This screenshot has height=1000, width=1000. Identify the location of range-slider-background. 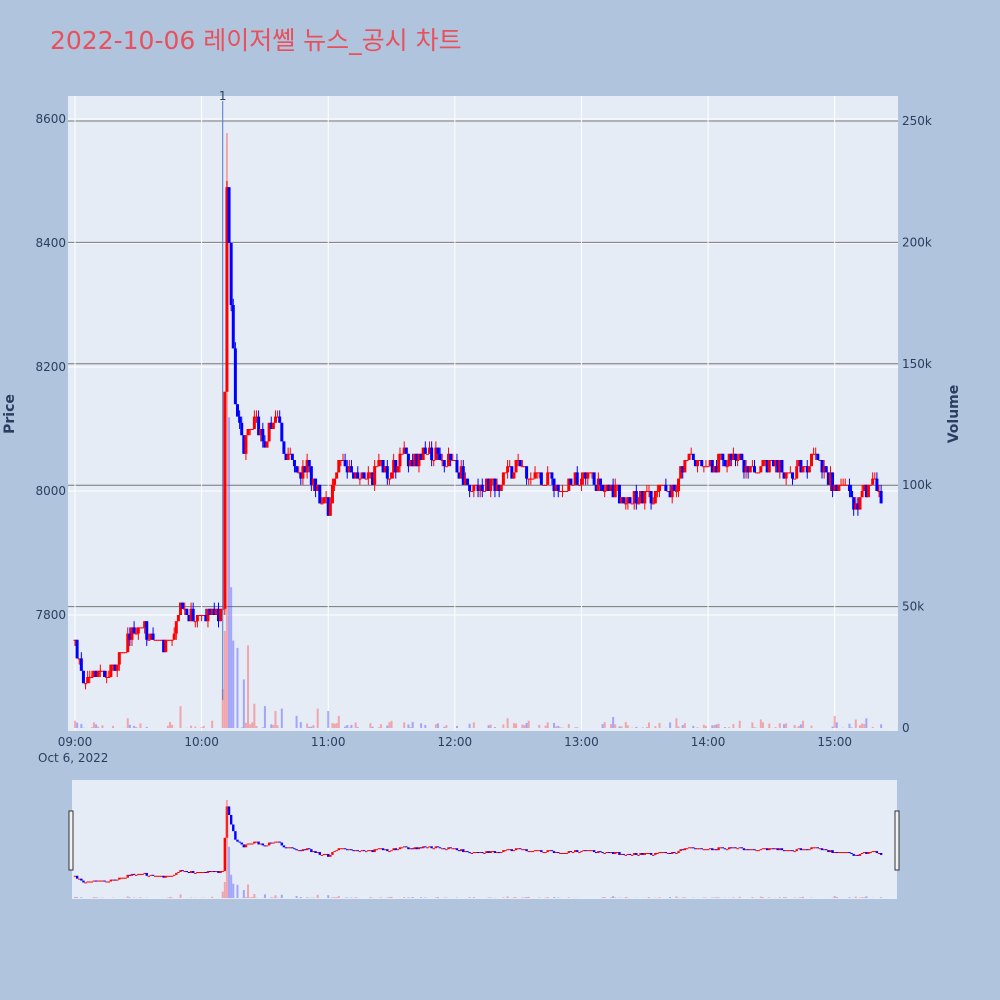
(484, 839).